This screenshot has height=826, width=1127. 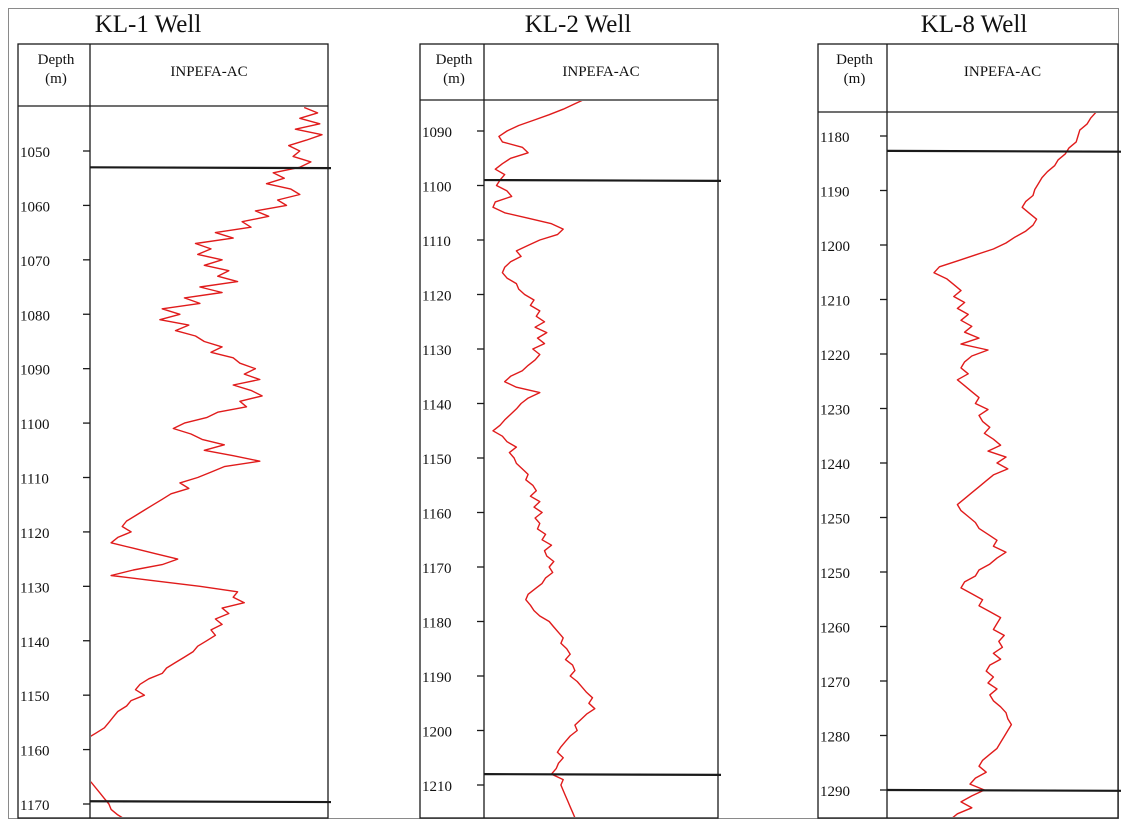 What do you see at coordinates (35, 316) in the screenshot?
I see `depth-tick-label: 1080` at bounding box center [35, 316].